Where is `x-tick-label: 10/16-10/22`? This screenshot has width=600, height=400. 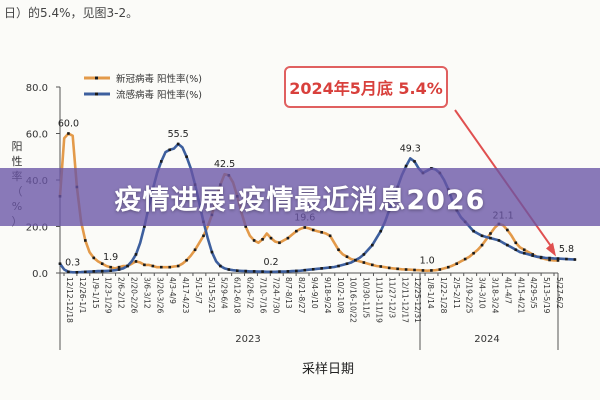 x-tick-label: 10/16-10/22 is located at coordinates (353, 300).